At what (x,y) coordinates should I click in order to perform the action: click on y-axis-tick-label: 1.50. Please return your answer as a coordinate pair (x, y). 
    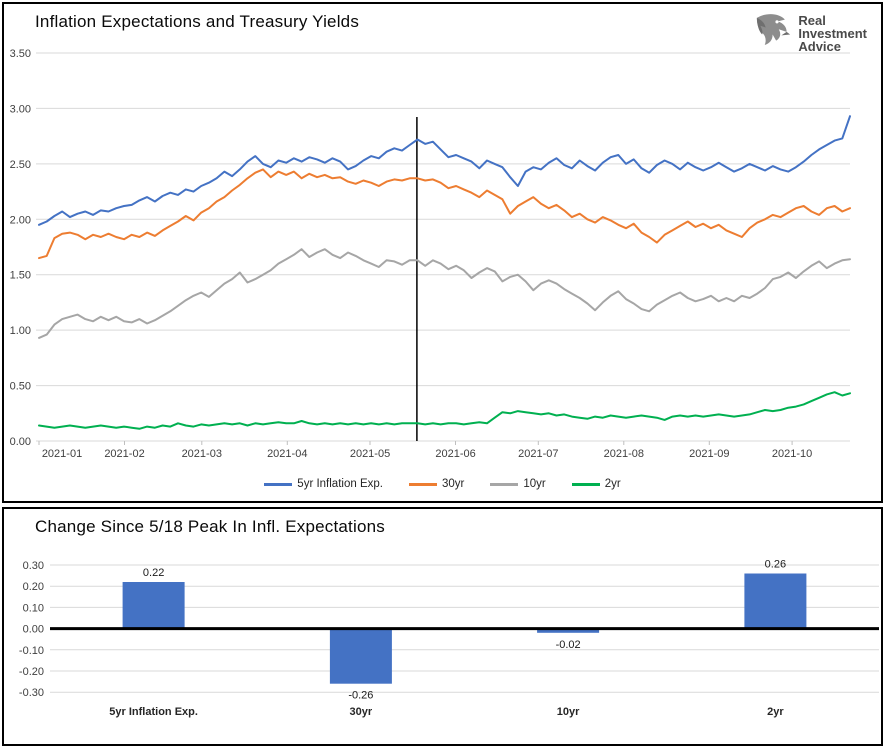
    Looking at the image, I should click on (20, 276).